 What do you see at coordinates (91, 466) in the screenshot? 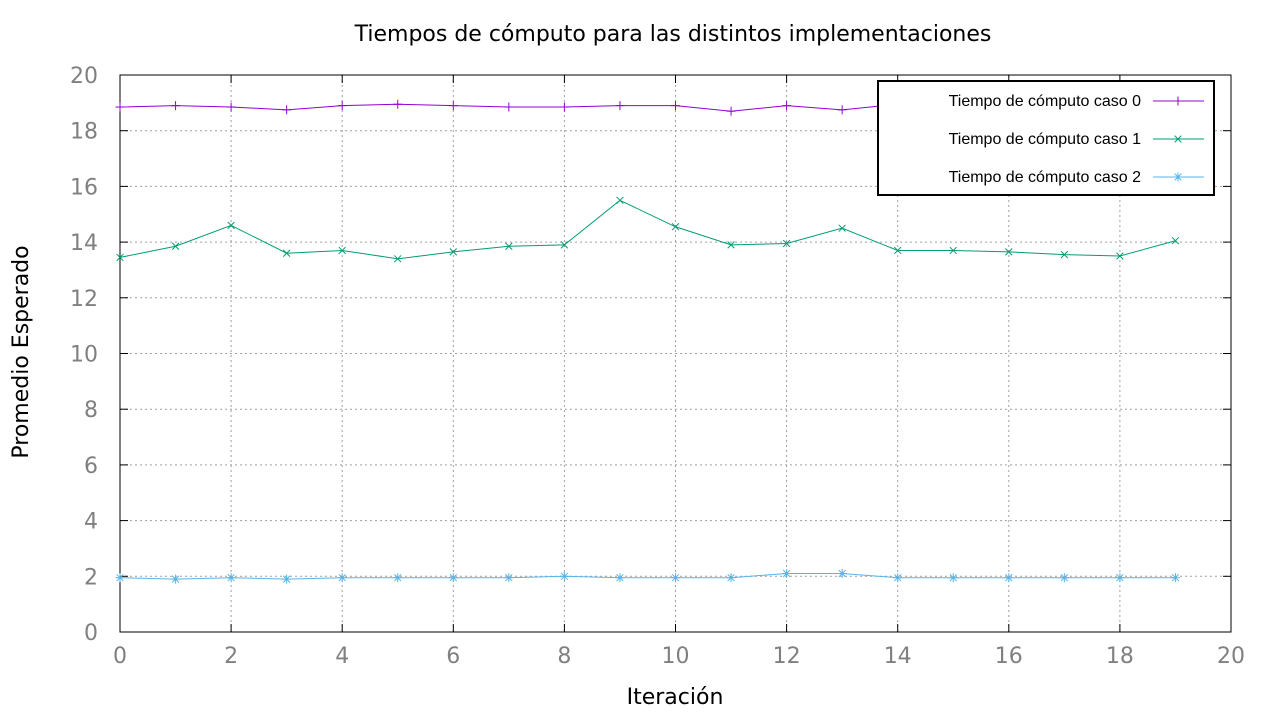
I see `y-tick-label: 6` at bounding box center [91, 466].